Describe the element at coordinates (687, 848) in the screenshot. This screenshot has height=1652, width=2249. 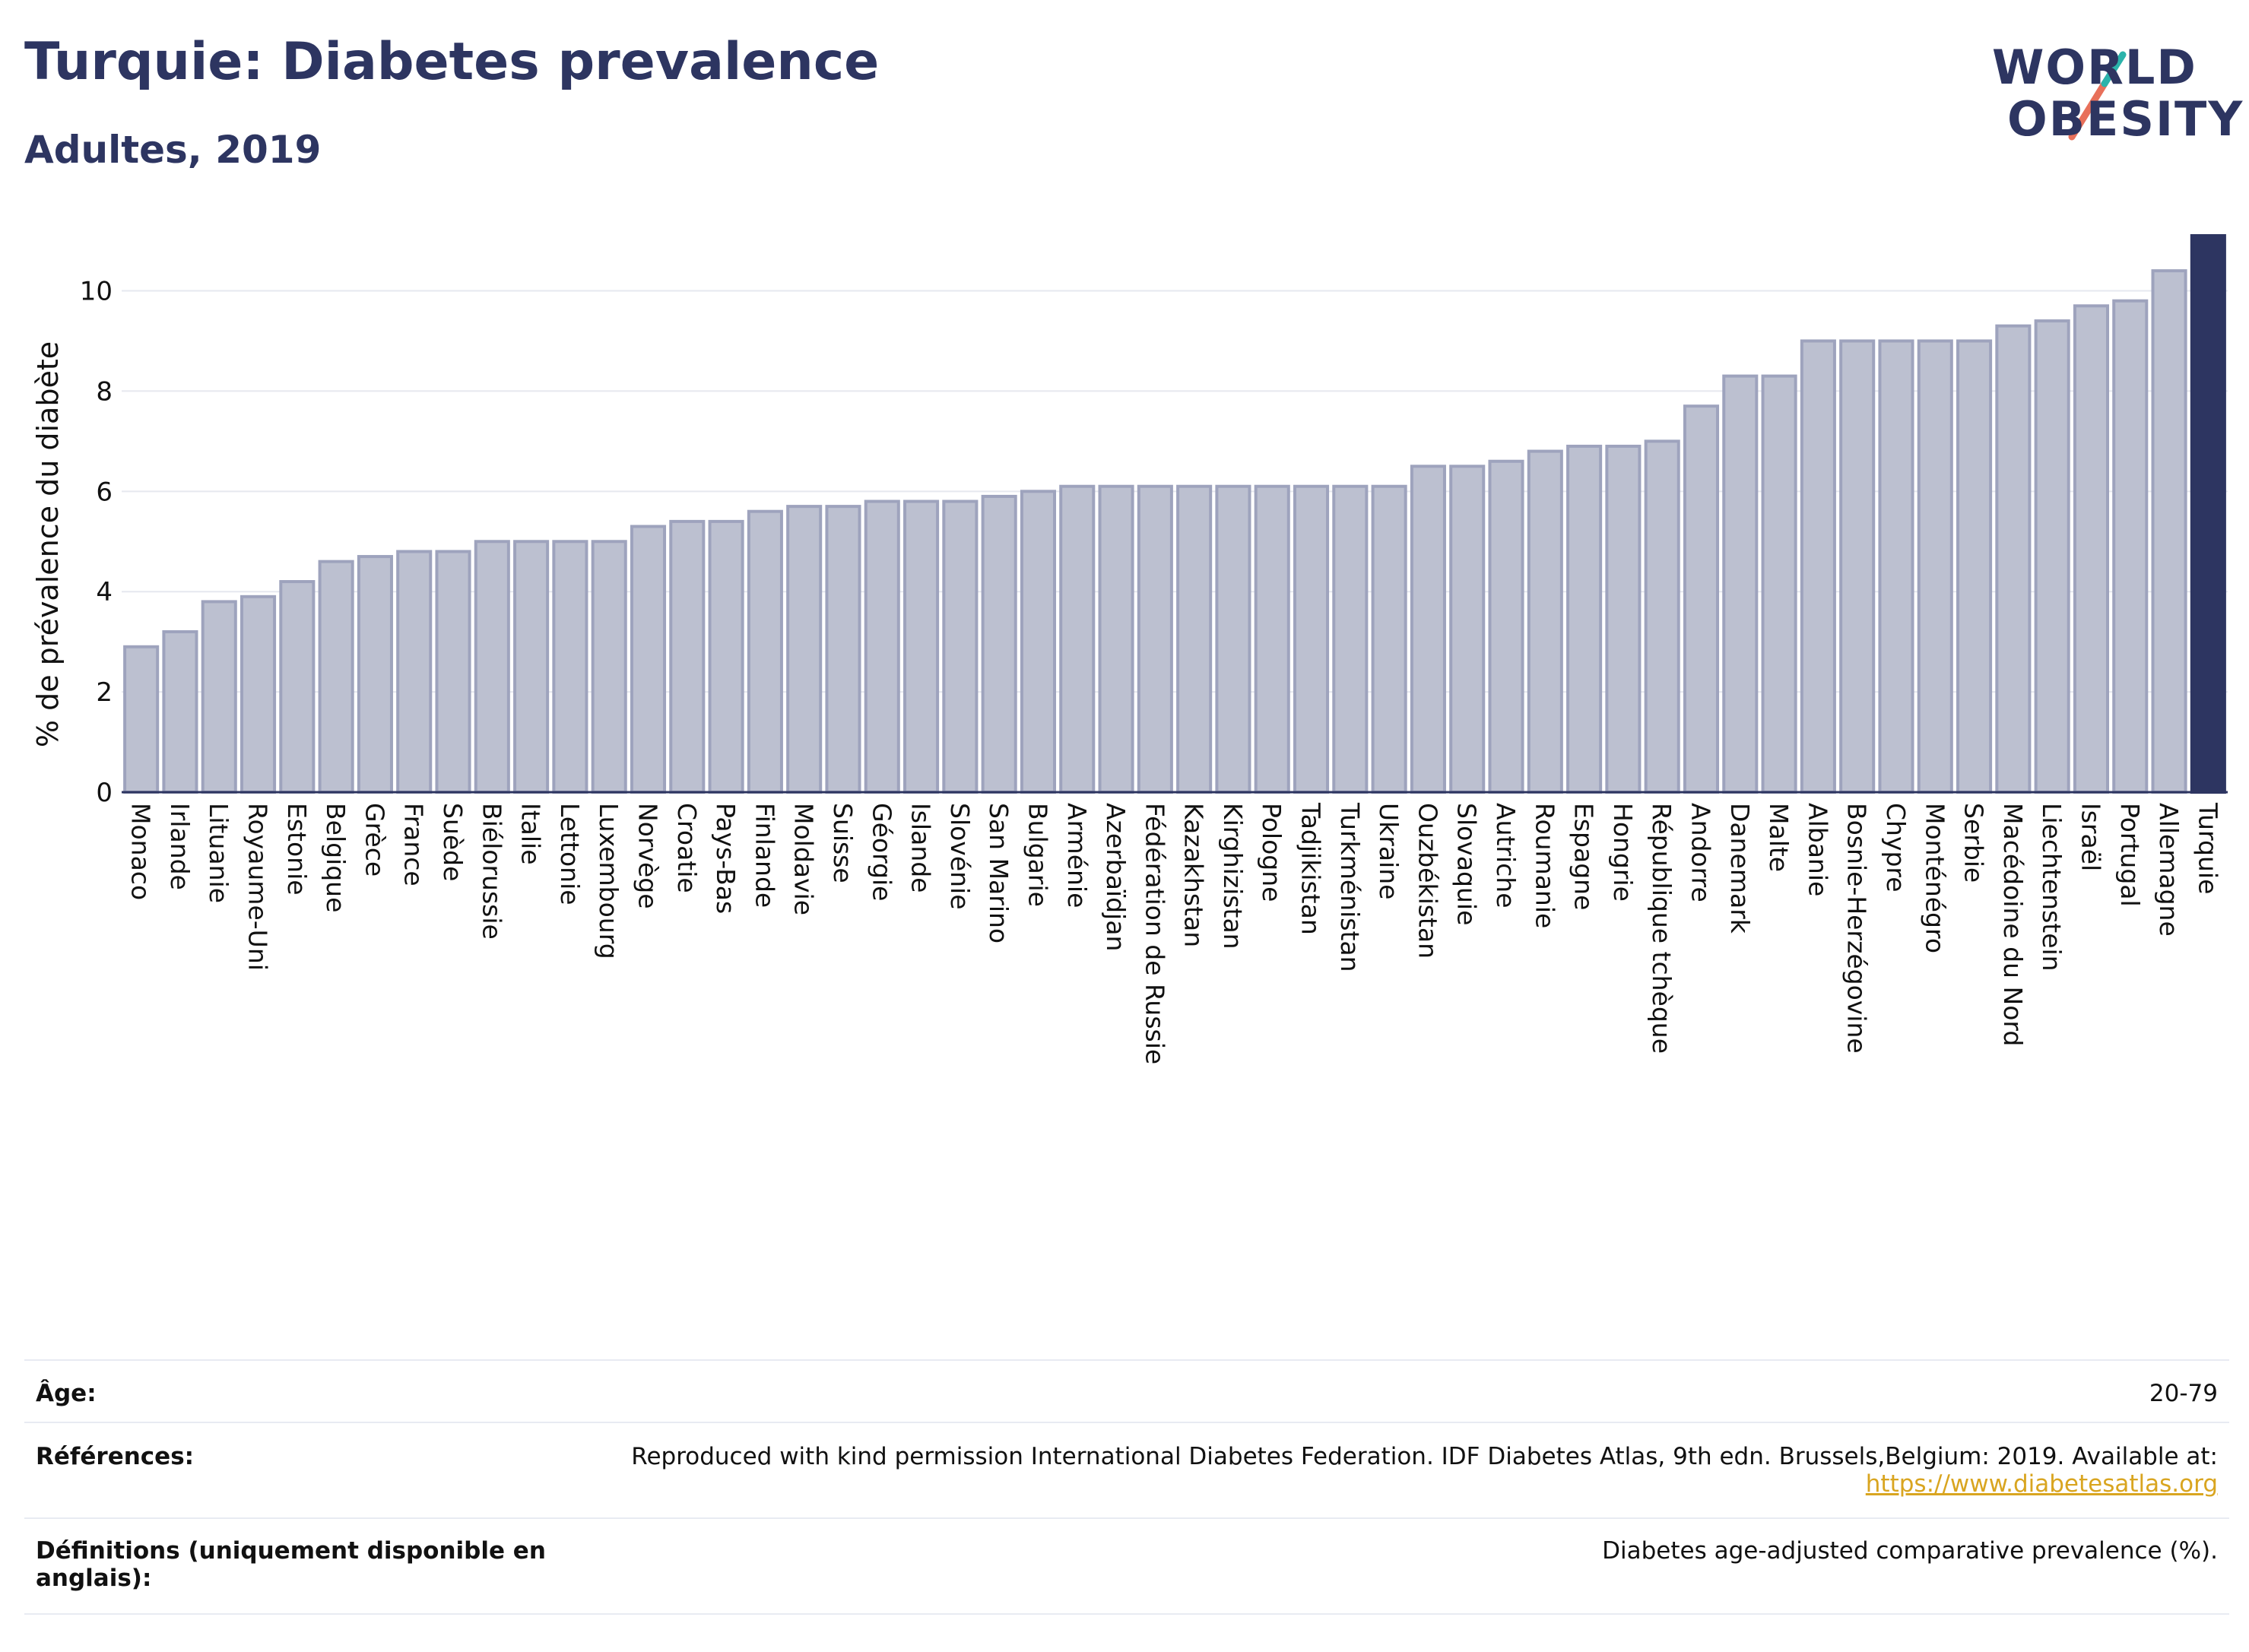
I see `x-tick-label: Croatie` at that location.